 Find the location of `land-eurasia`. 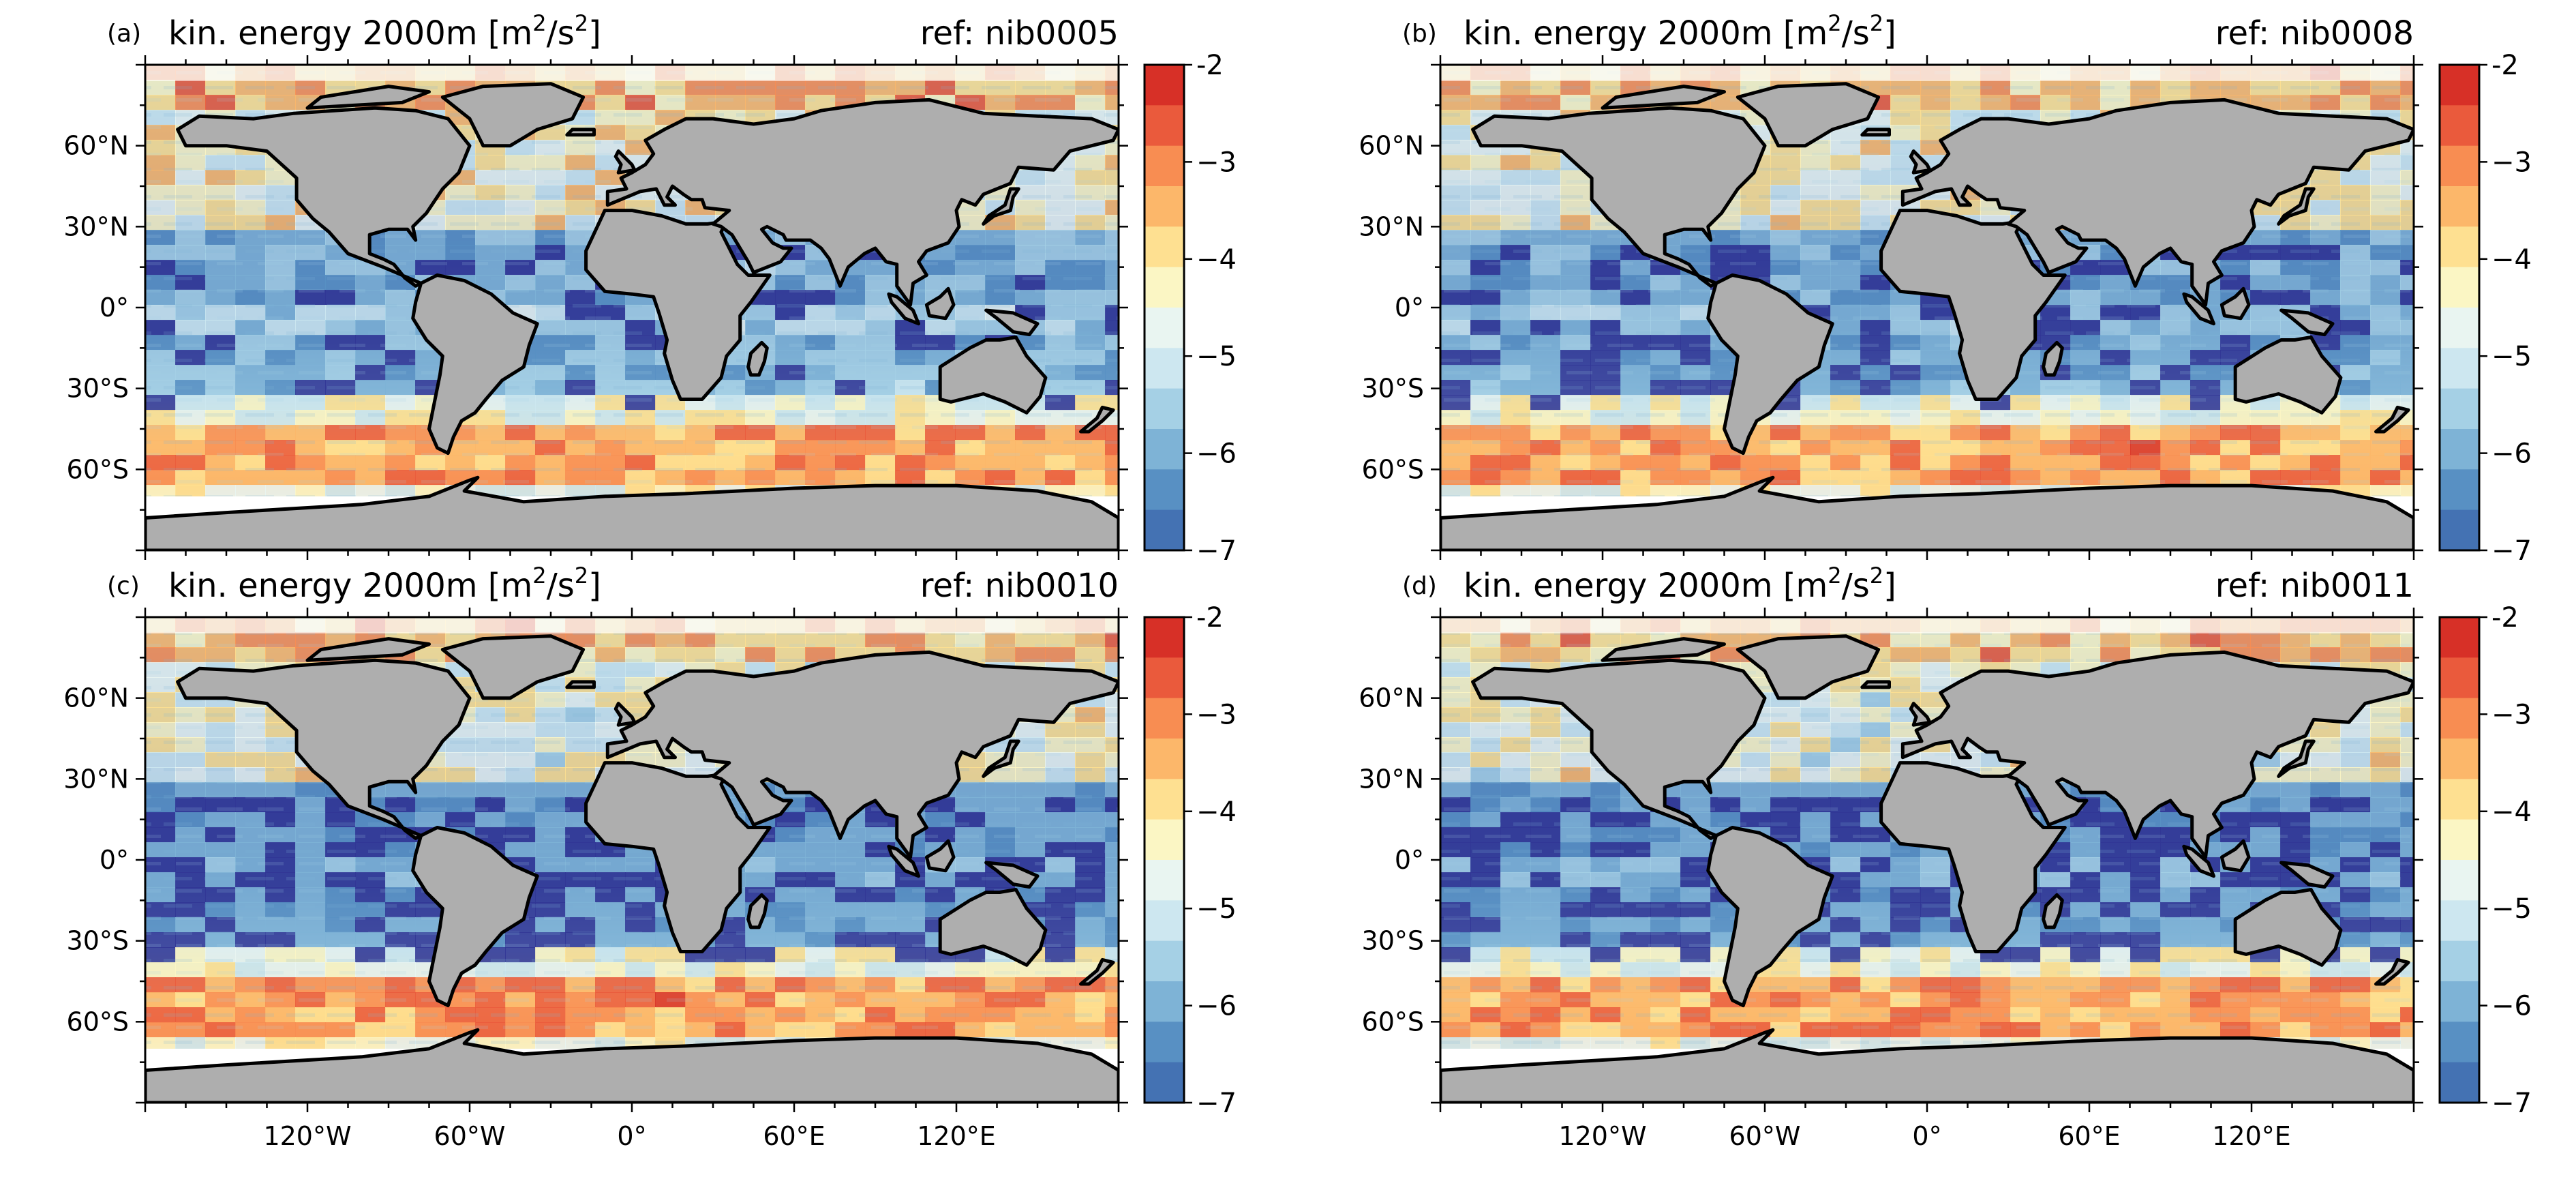

land-eurasia is located at coordinates (862, 202).